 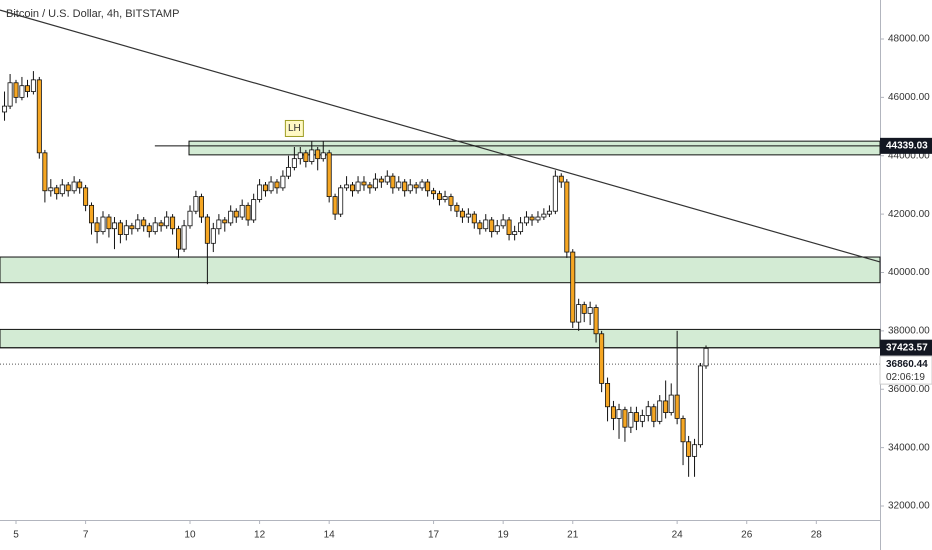 I want to click on annotation-label: LH, so click(x=294, y=128).